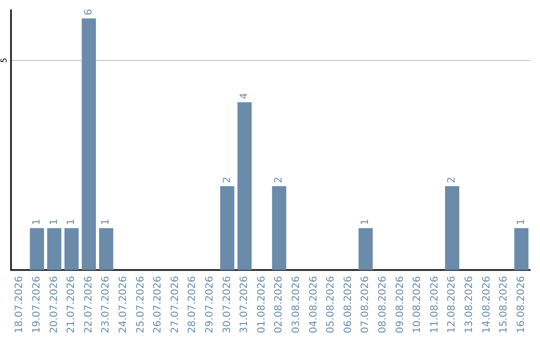 Image resolution: width=540 pixels, height=340 pixels. What do you see at coordinates (192, 305) in the screenshot?
I see `x-tick-label: 28.07.2026` at bounding box center [192, 305].